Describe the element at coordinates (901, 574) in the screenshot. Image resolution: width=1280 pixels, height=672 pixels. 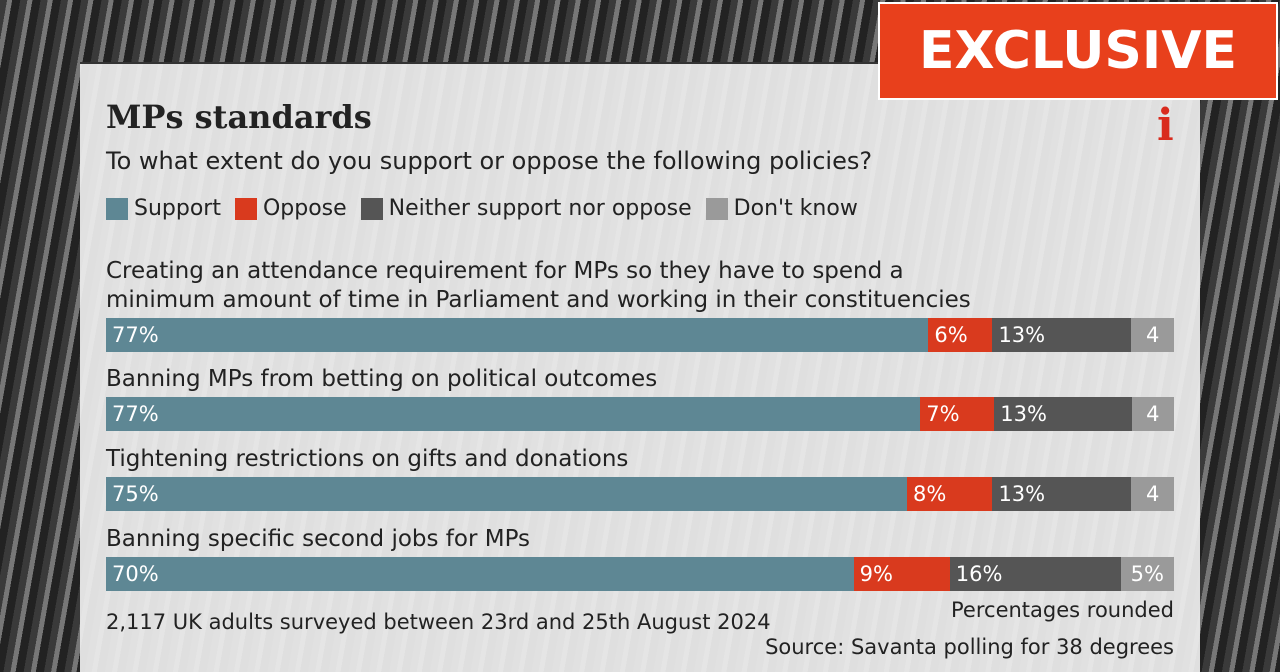
I see `bar-segment: 9%` at that location.